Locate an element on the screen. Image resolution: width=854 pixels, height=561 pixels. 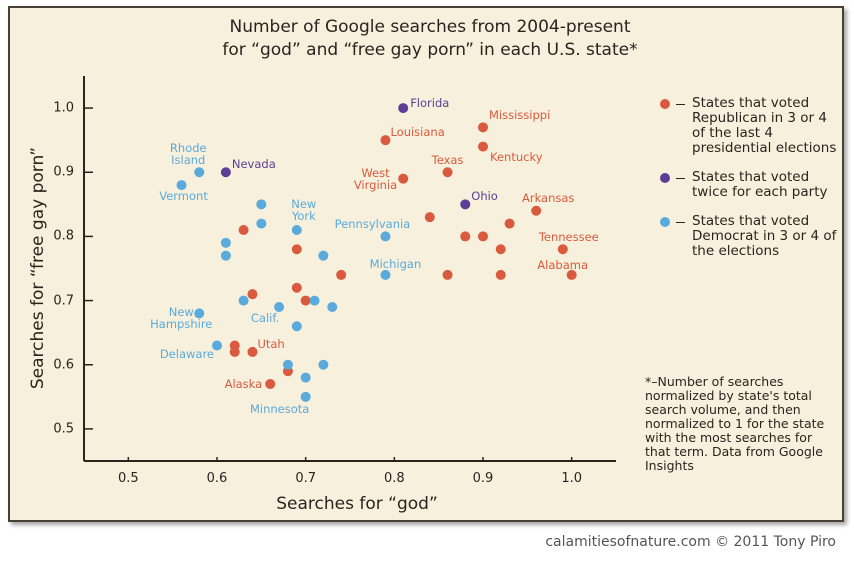
point-label: New York is located at coordinates (304, 210).